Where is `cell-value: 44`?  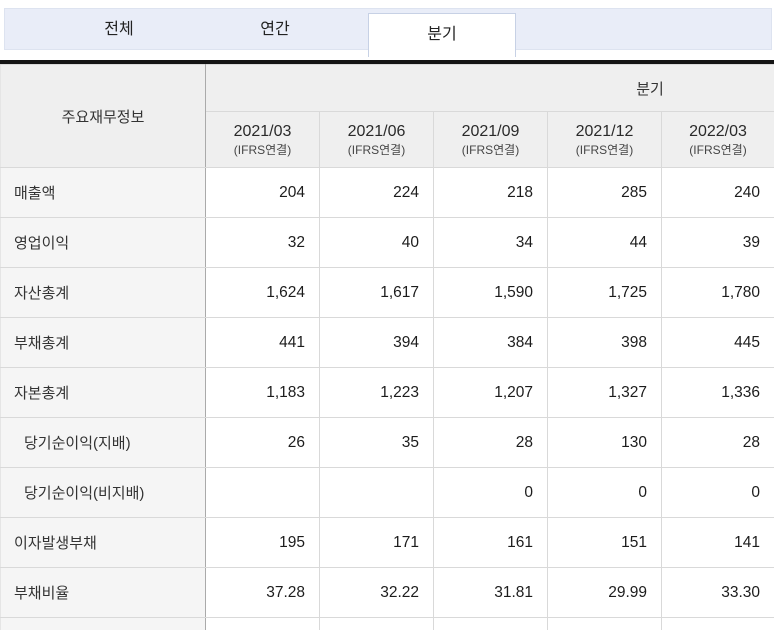
cell-value: 44 is located at coordinates (604, 242).